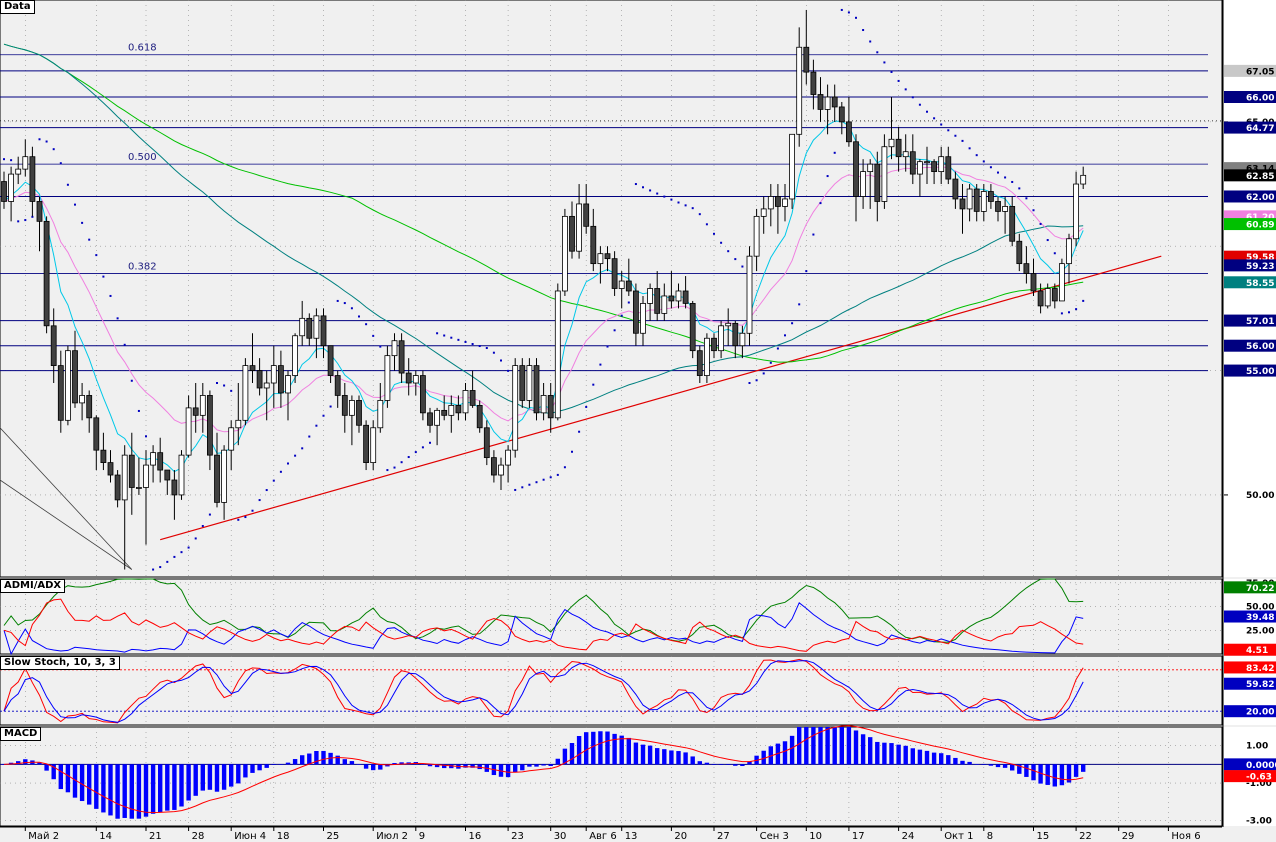 The height and width of the screenshot is (842, 1276). What do you see at coordinates (1260, 608) in the screenshot?
I see `adx-axis-tick-label: 50.00` at bounding box center [1260, 608].